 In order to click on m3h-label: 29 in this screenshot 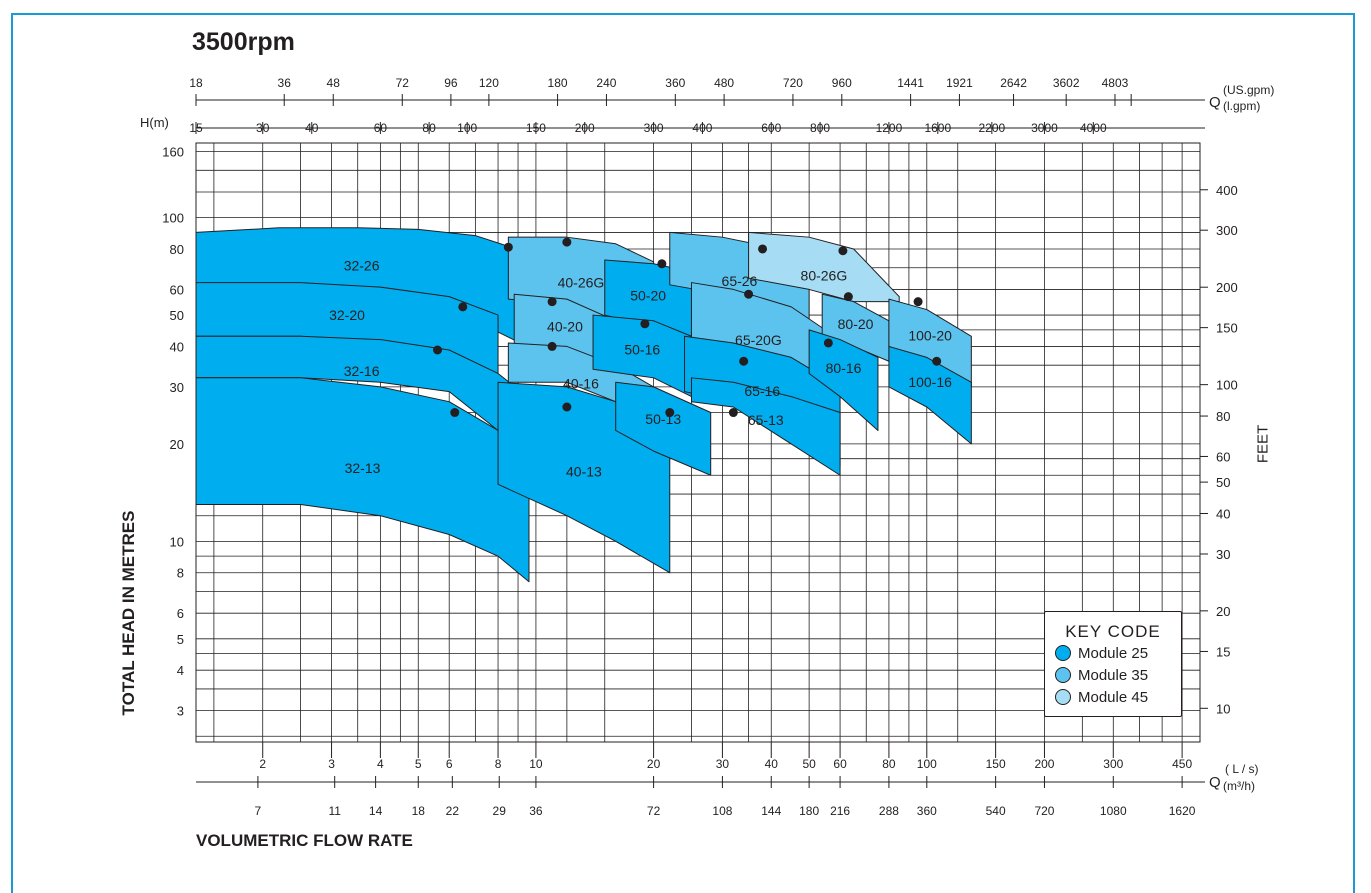, I will do `click(500, 811)`.